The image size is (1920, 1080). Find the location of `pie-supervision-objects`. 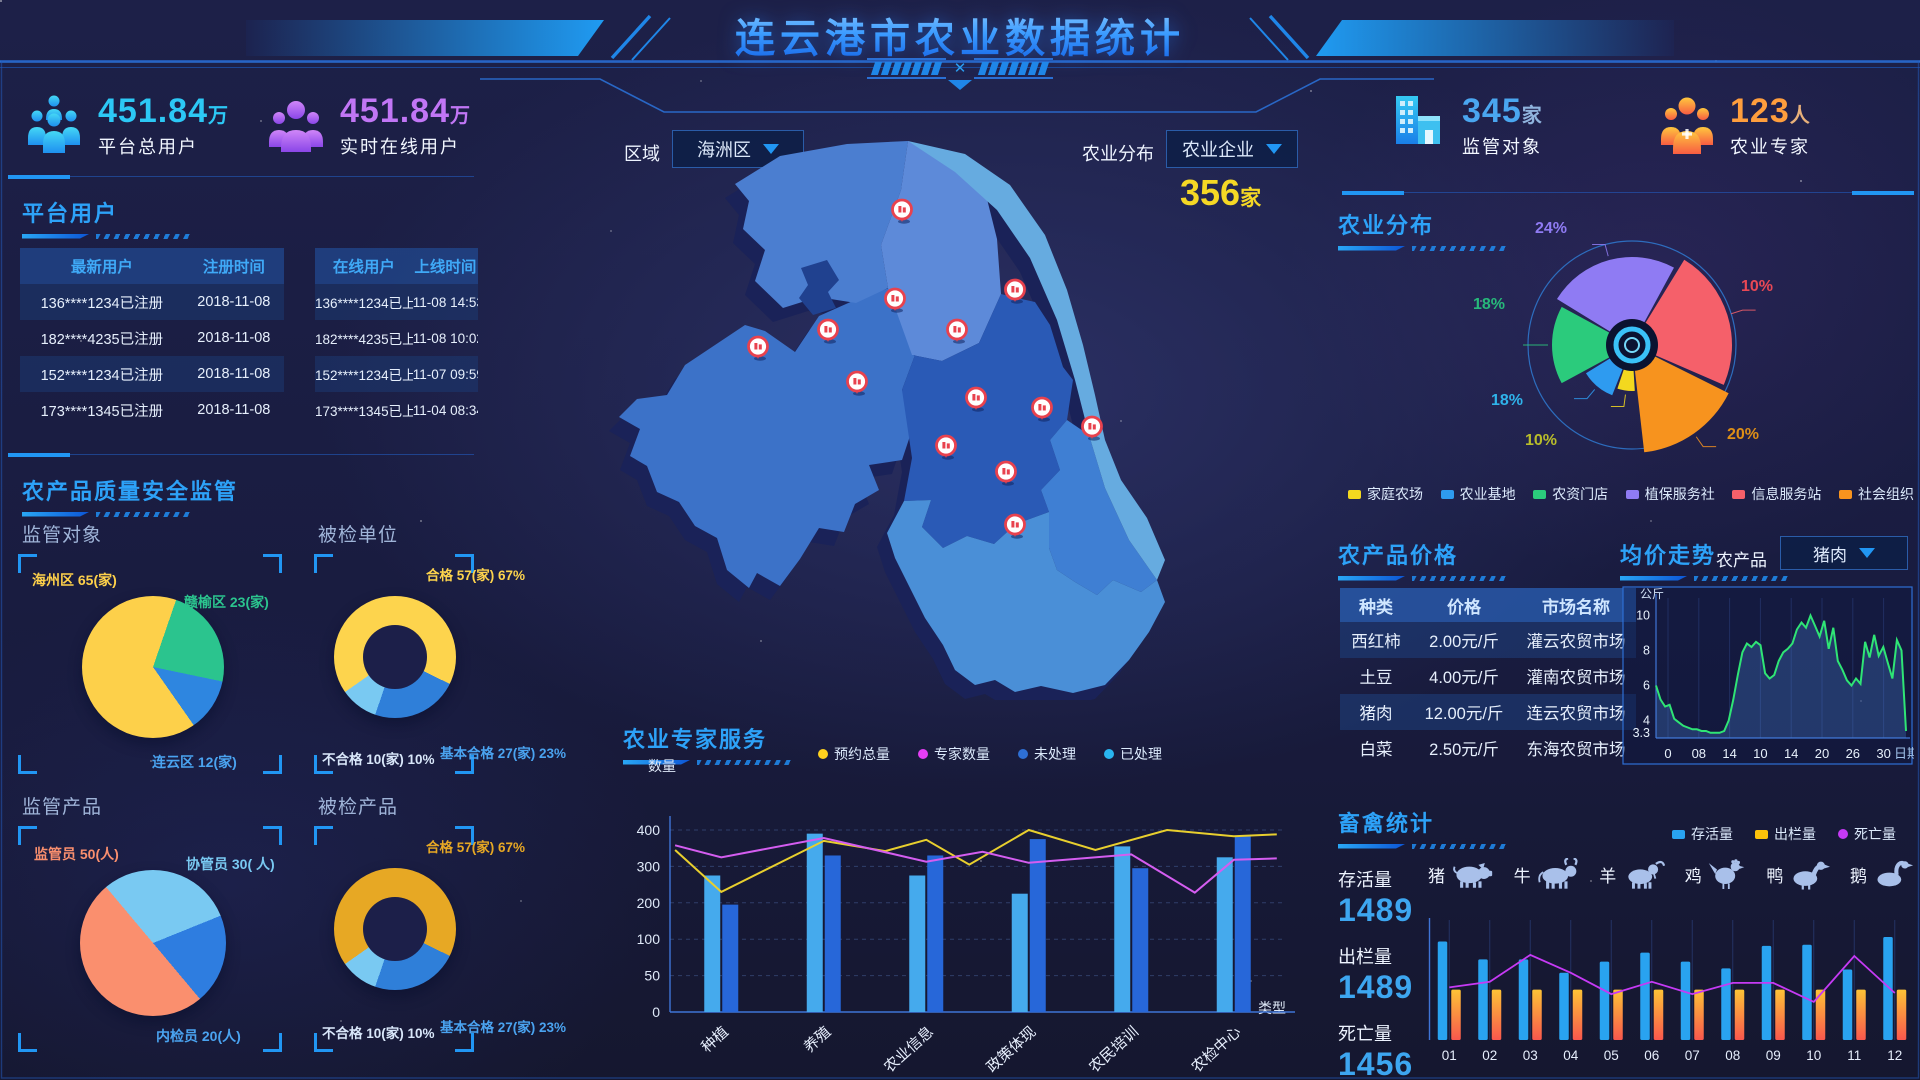

pie-supervision-objects is located at coordinates (153, 667).